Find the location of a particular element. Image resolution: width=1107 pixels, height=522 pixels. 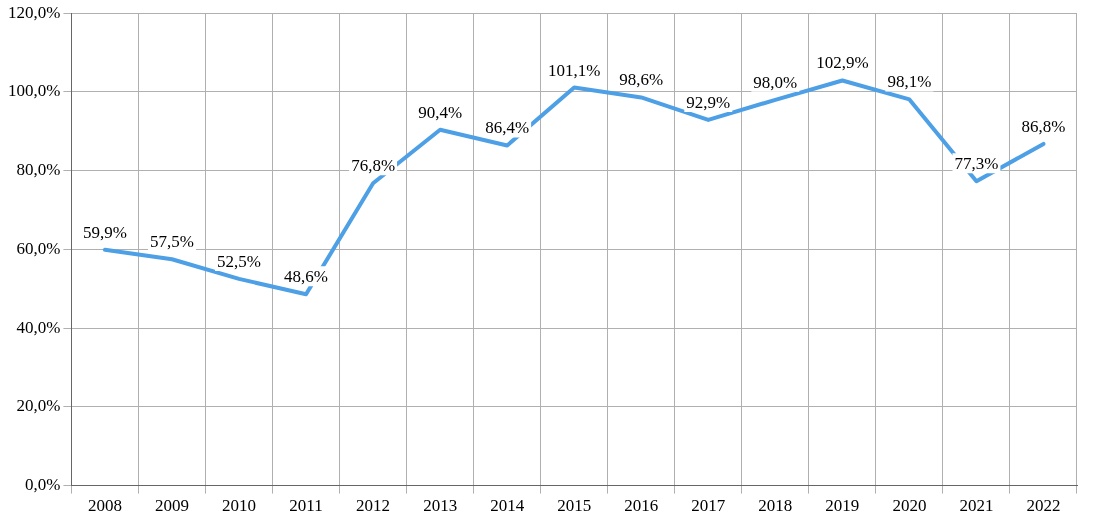

data-label: 102,9% is located at coordinates (842, 63).